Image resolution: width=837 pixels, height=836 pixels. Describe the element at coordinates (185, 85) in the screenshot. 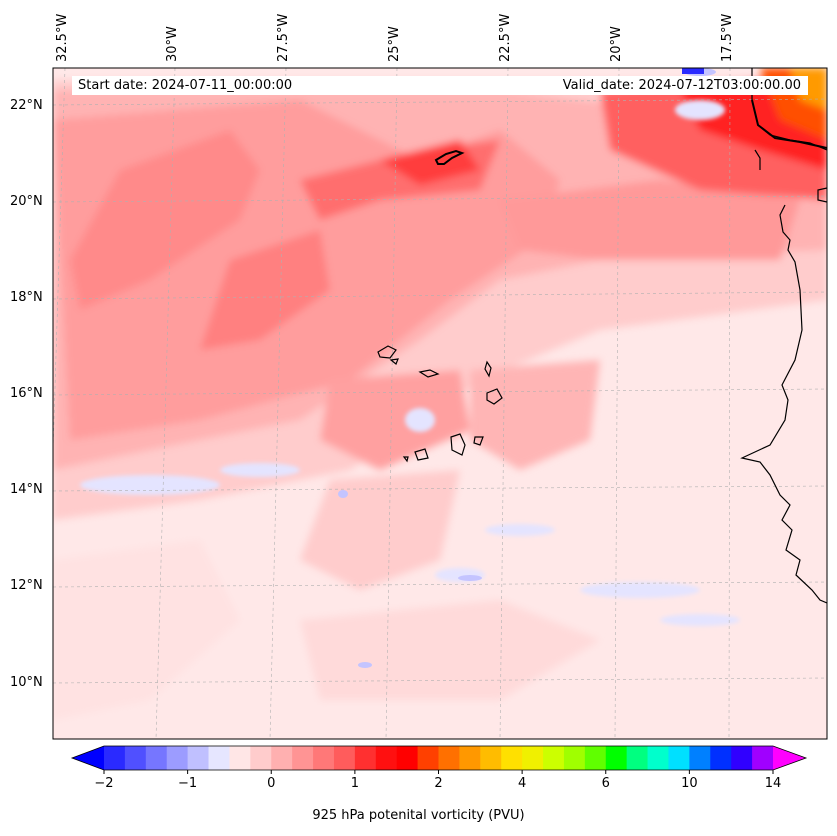

I see `start-date-label: Start date: 2024-07-11_00:00:00` at that location.